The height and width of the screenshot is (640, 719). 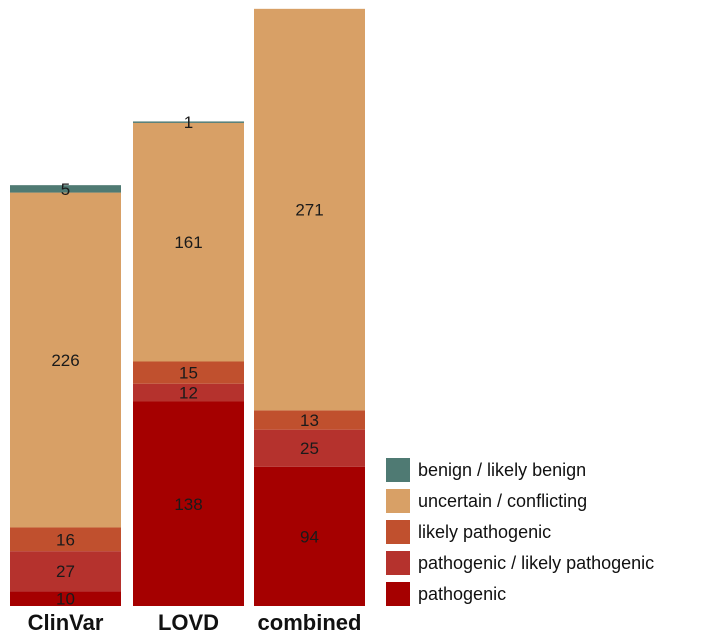 I want to click on data-label-lovd-2: 15, so click(x=188, y=373).